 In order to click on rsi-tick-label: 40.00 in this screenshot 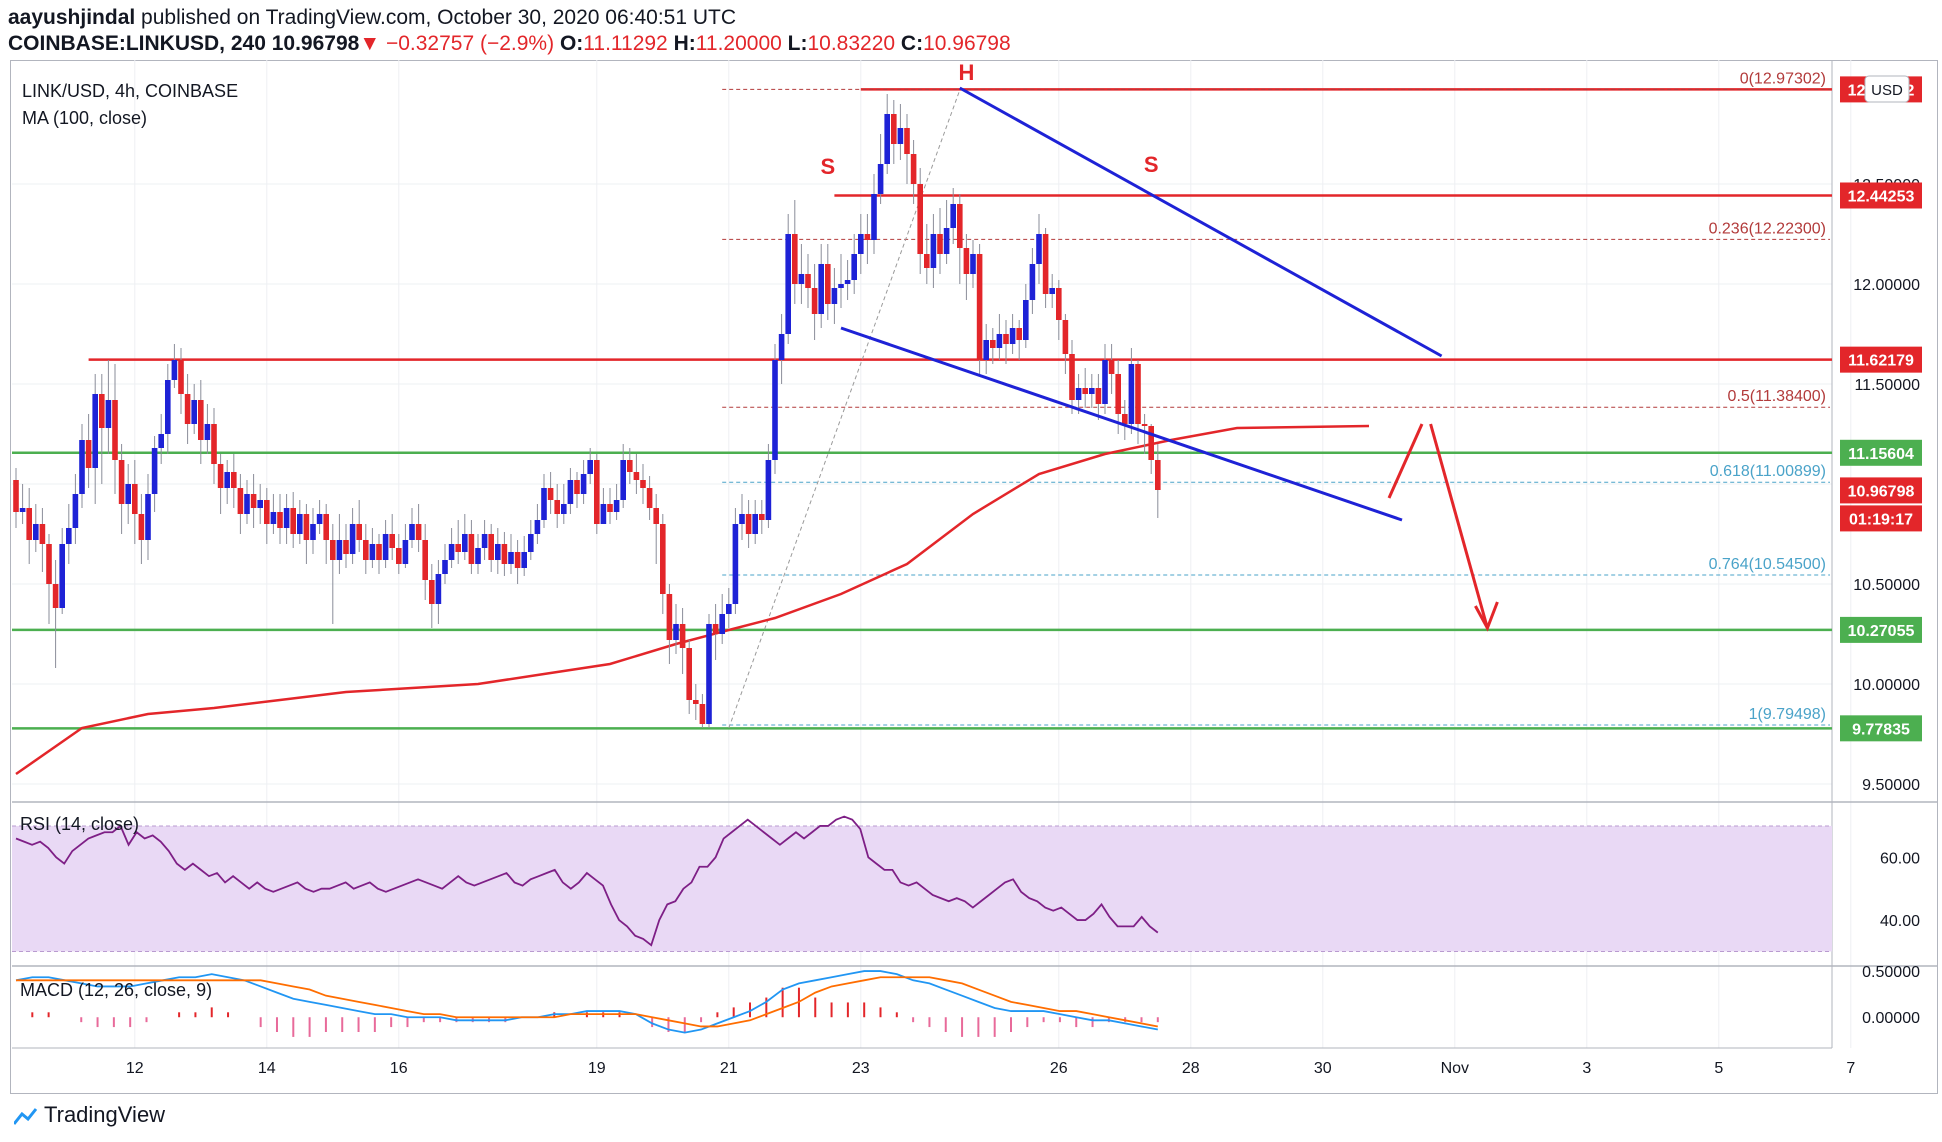, I will do `click(1900, 921)`.